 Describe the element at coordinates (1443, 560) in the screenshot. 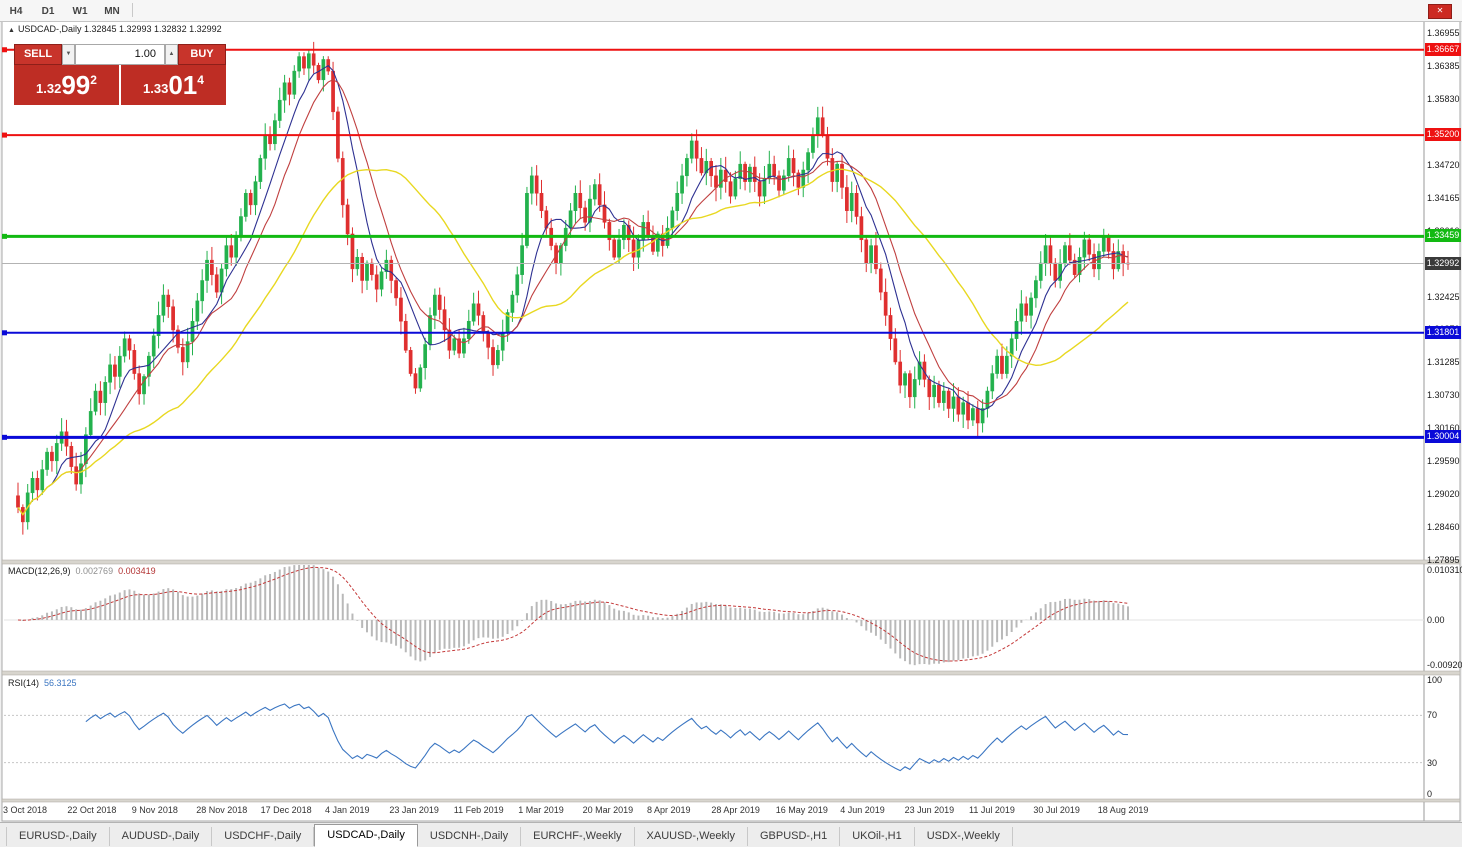

I see `price-axis-label: 1.27895` at that location.